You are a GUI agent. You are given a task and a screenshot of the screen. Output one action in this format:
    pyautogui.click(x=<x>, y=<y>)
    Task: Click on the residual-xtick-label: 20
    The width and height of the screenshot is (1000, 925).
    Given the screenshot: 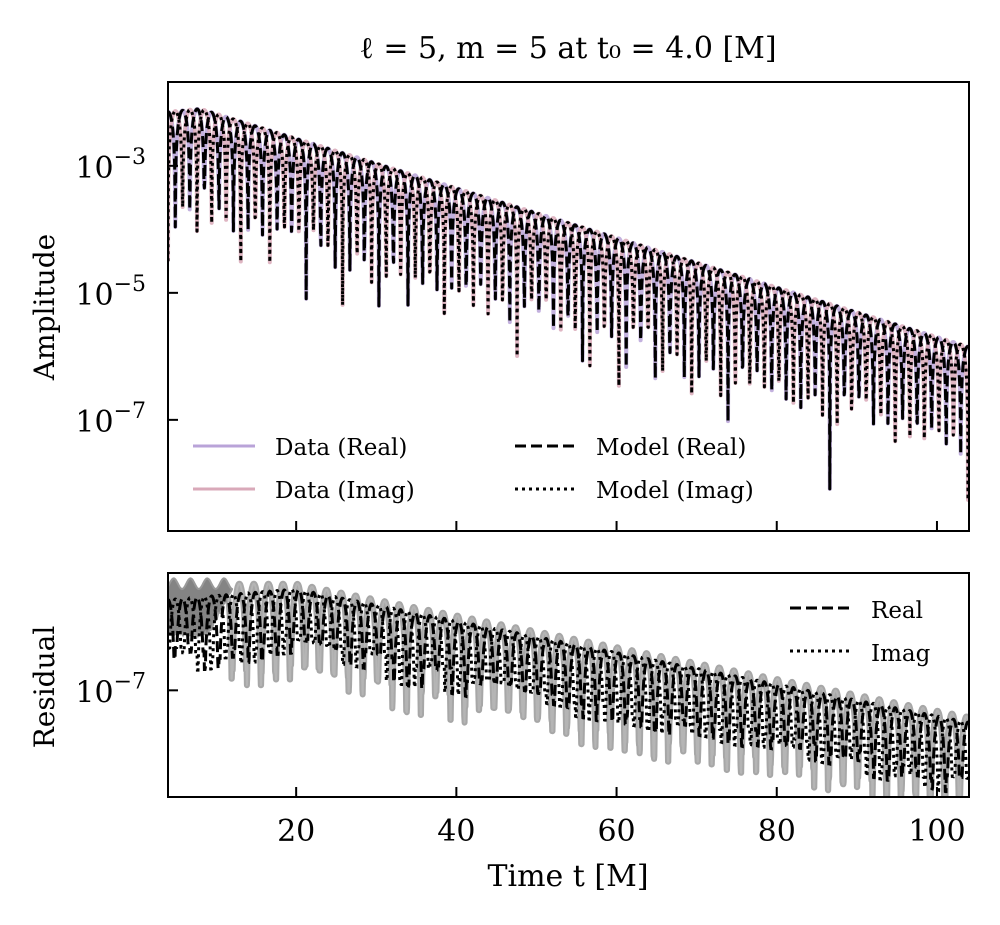 What is the action you would take?
    pyautogui.click(x=296, y=831)
    